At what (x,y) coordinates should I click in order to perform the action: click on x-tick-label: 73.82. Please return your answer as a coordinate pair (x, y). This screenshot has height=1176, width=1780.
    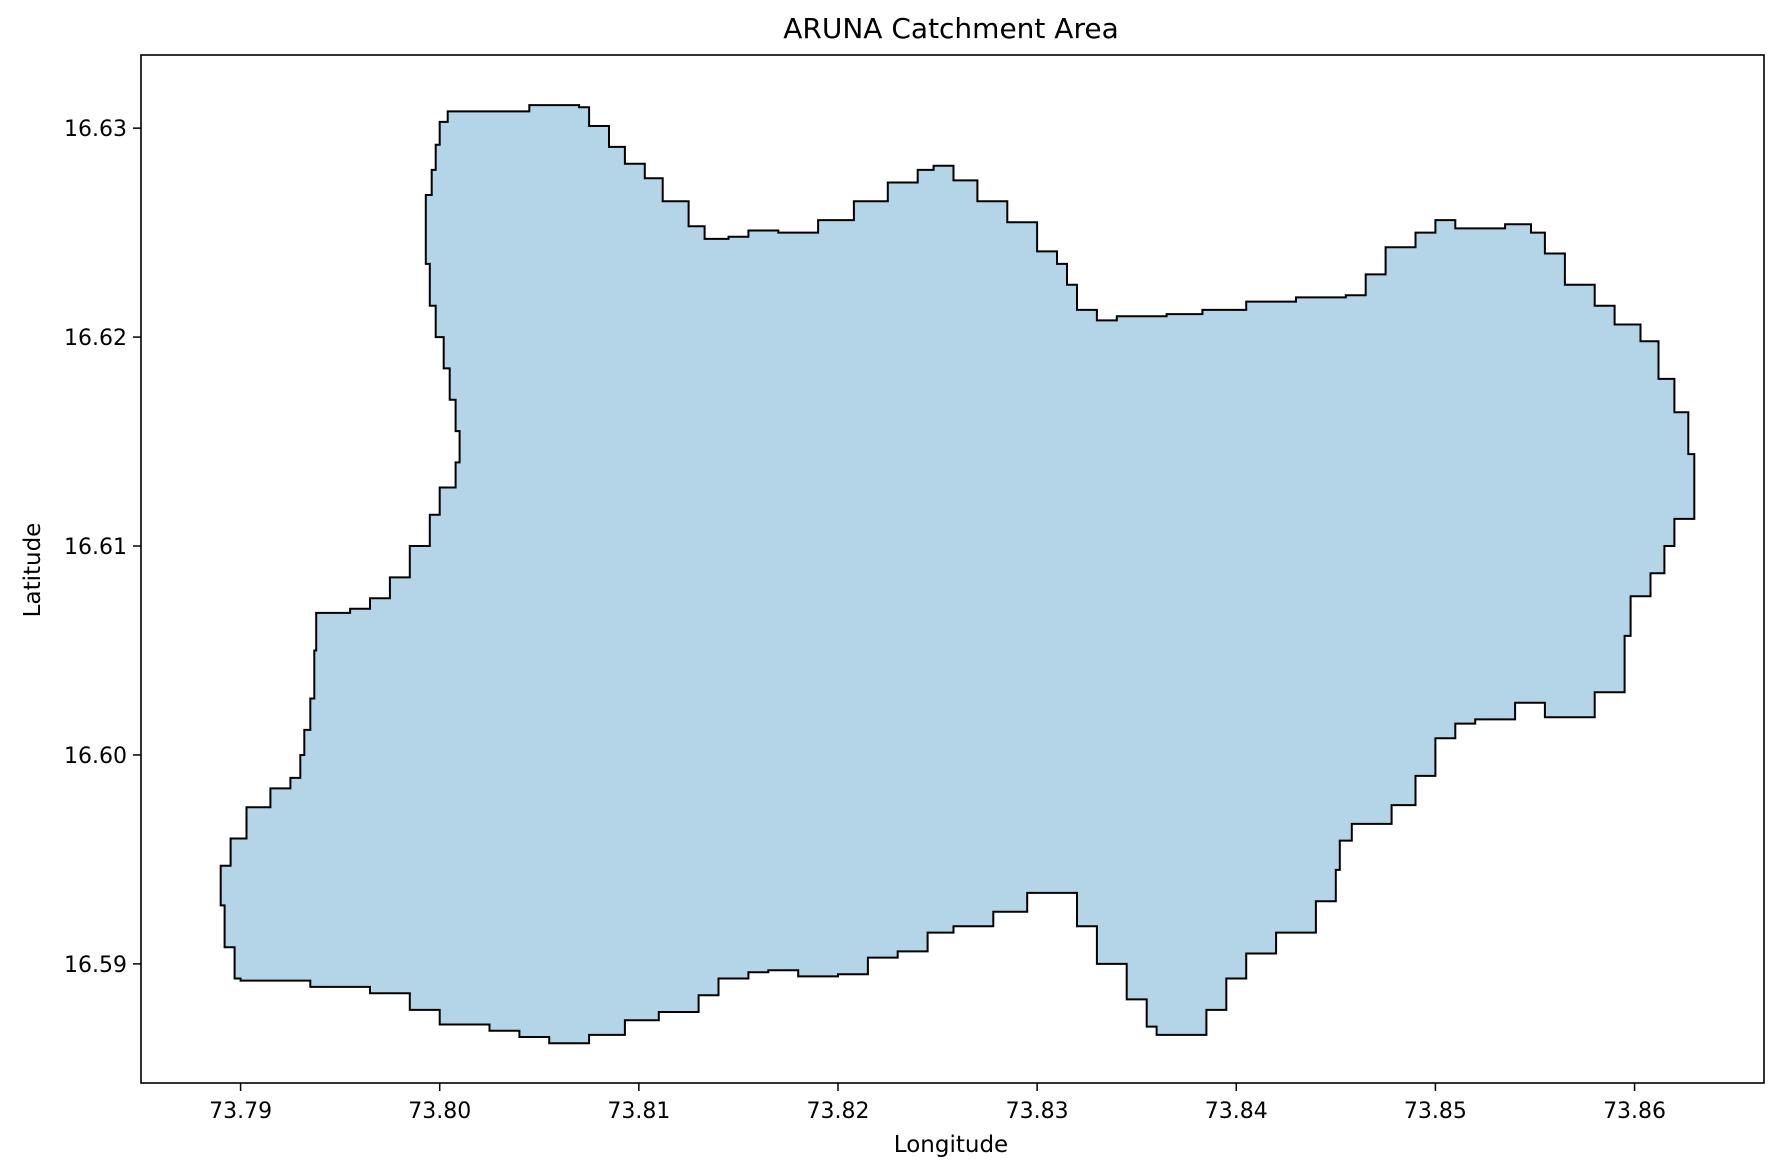
    Looking at the image, I should click on (838, 1111).